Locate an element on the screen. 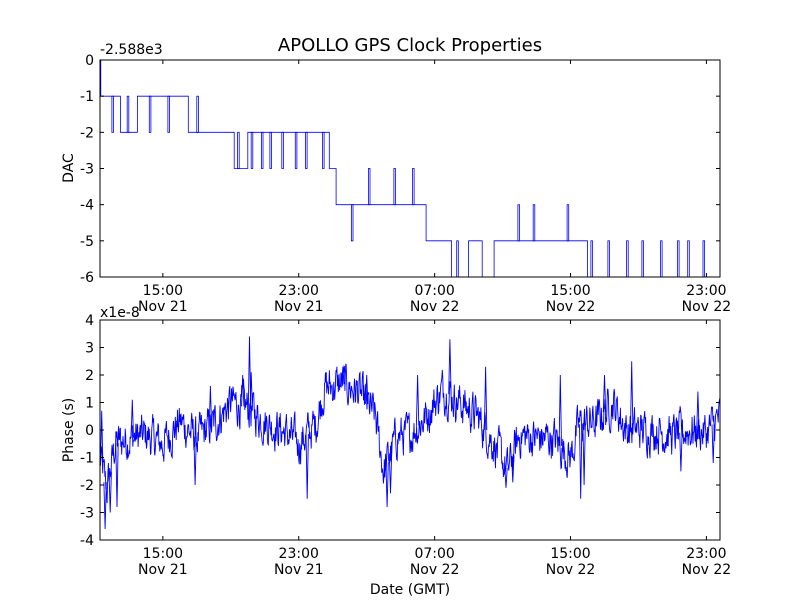 Image resolution: width=800 pixels, height=600 pixels. y-tick-label: -6 is located at coordinates (87, 278).